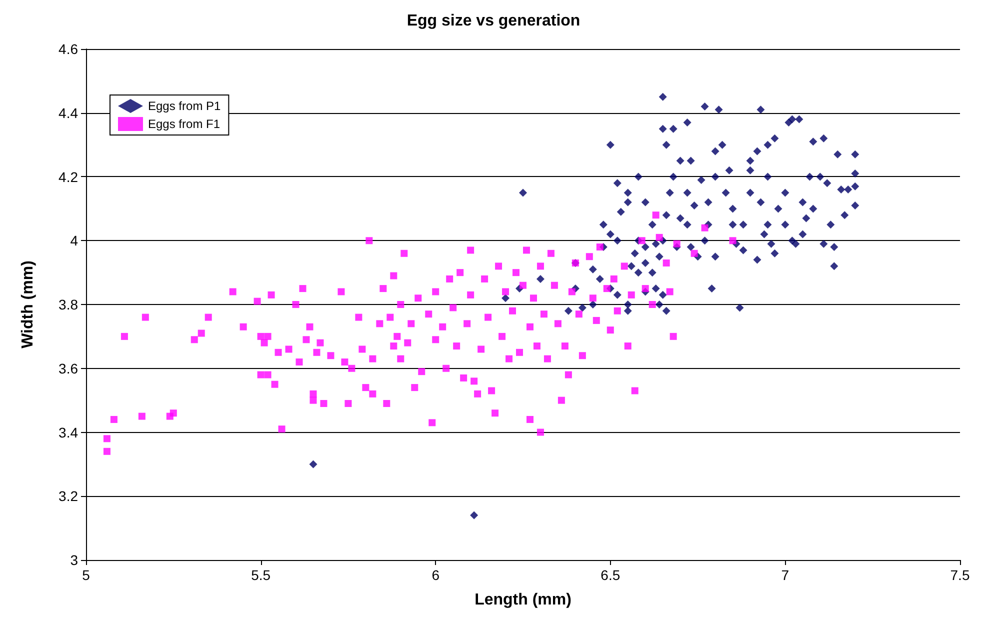  What do you see at coordinates (68, 432) in the screenshot?
I see `y-tick-label: 3.4` at bounding box center [68, 432].